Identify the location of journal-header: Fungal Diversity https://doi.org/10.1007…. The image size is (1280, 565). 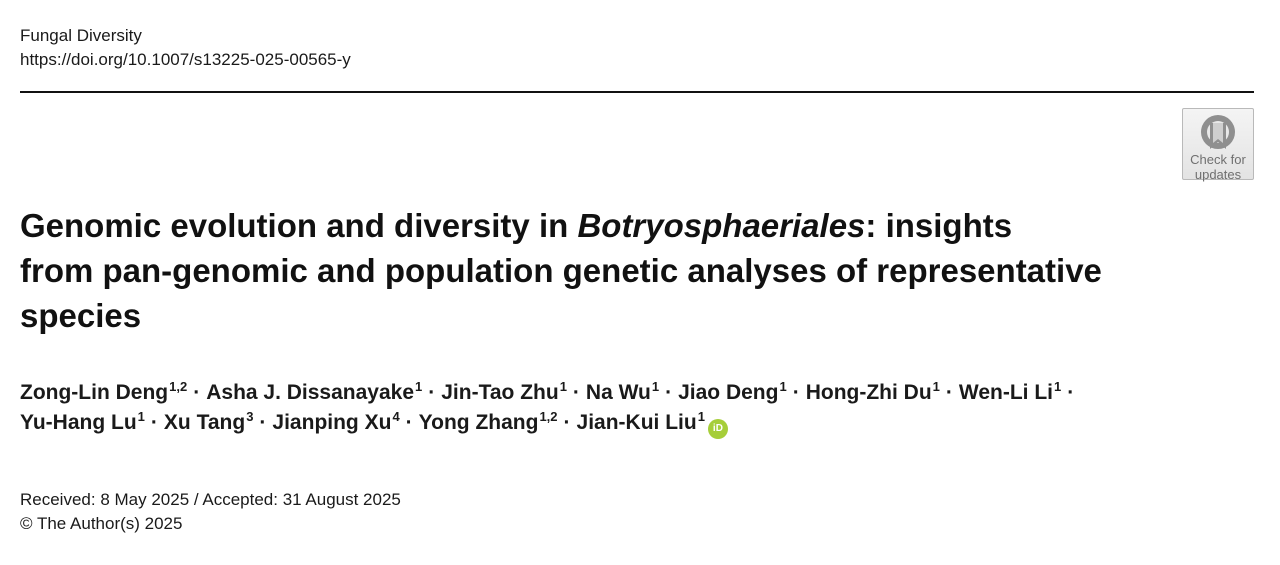
(185, 48).